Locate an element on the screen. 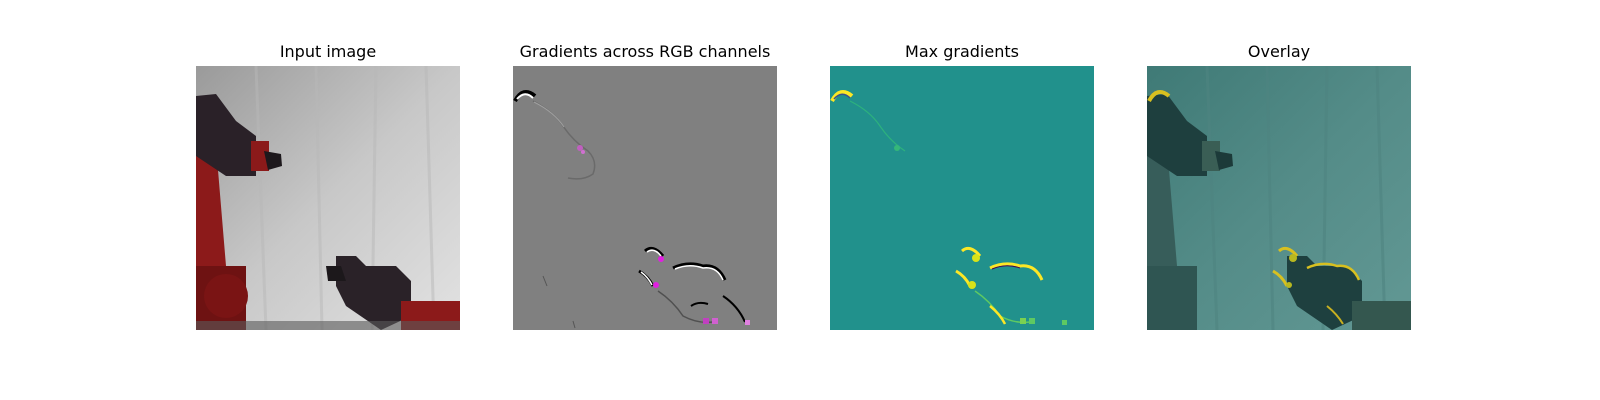 The width and height of the screenshot is (1600, 400). overlay-image is located at coordinates (1279, 198).